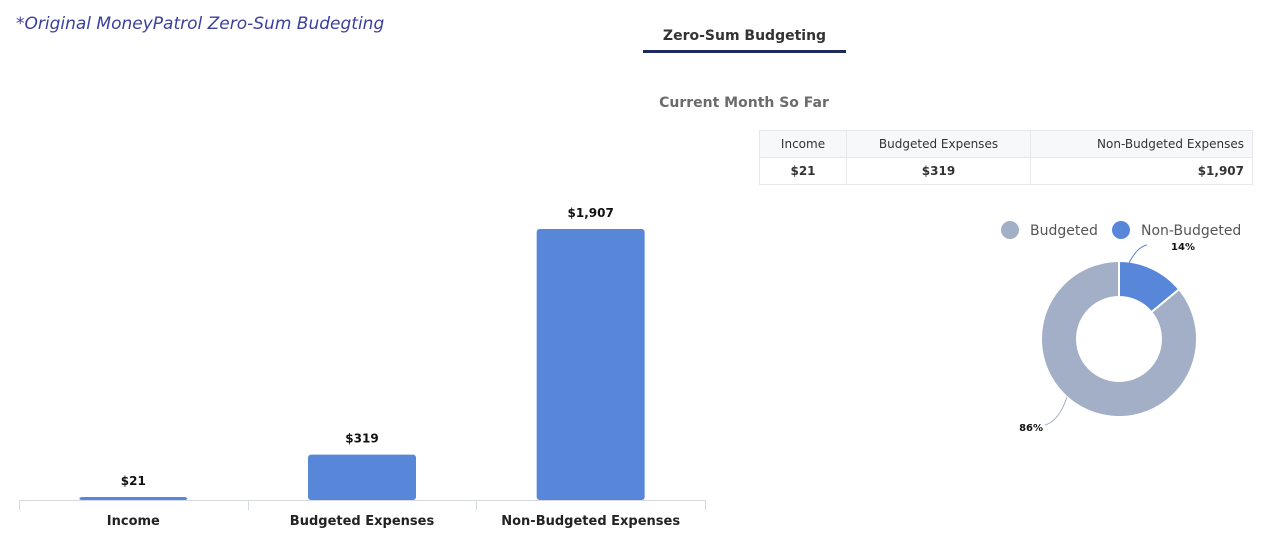 The image size is (1279, 551). Describe the element at coordinates (803, 171) in the screenshot. I see `value-income: $21` at that location.